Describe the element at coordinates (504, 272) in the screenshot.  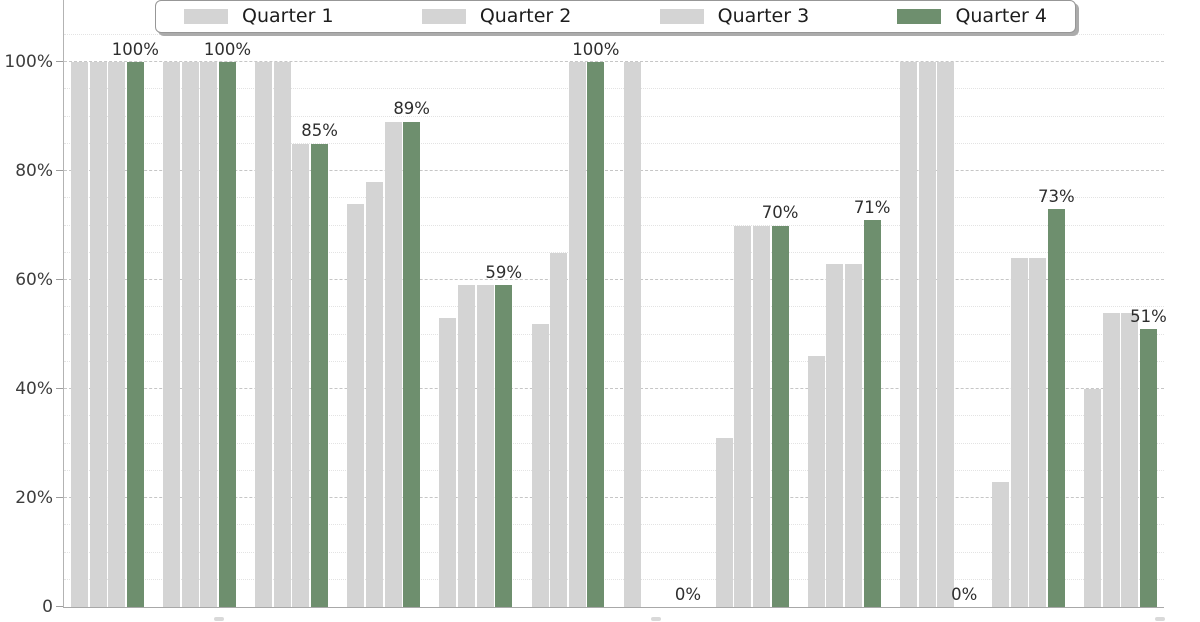
I see `bar-value-label: 59%` at that location.